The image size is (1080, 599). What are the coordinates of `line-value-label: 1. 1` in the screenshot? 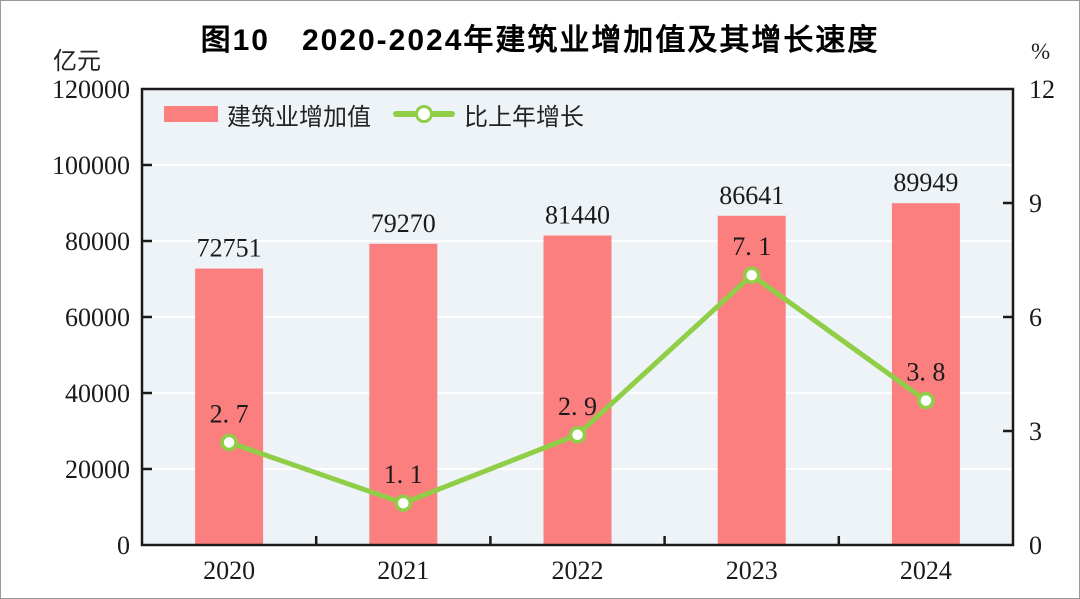 It's located at (403, 474).